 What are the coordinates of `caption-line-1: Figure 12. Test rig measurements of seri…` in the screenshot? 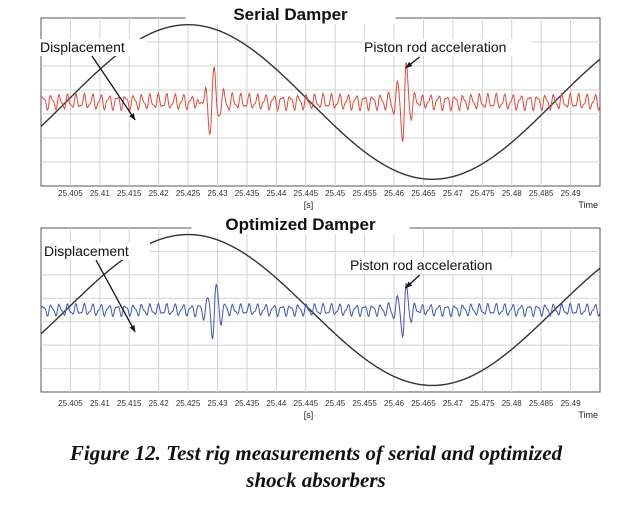 It's located at (316, 453).